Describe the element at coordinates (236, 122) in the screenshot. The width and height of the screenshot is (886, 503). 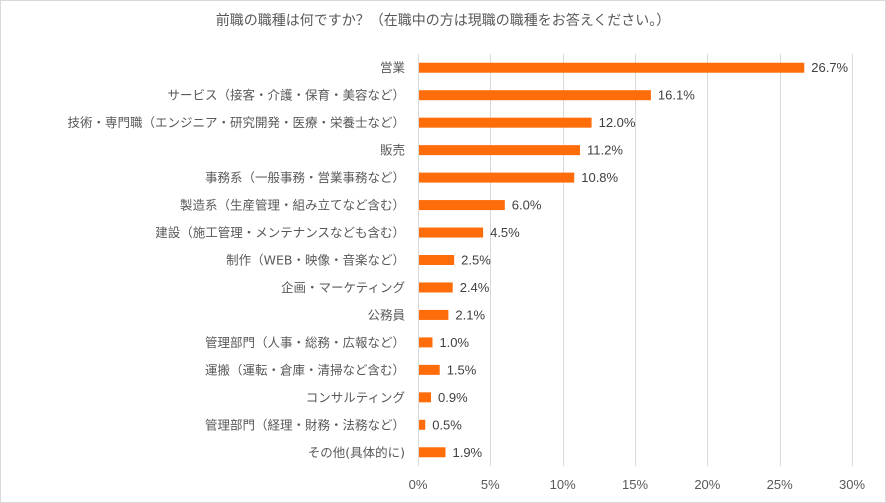
I see `category-label: 技術・専門職（エンジニア・研究開発・医療・栄養士など）` at that location.